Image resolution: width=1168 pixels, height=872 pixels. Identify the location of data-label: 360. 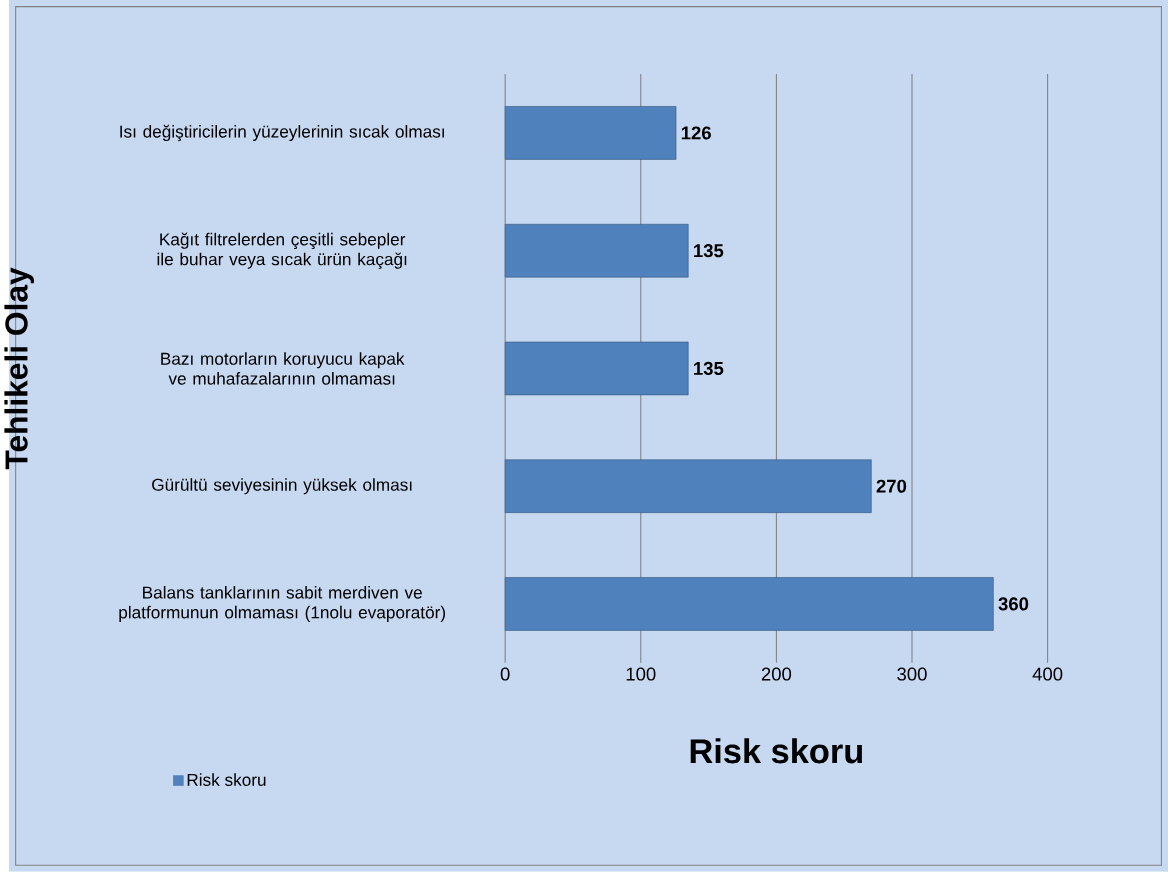
(1013, 604).